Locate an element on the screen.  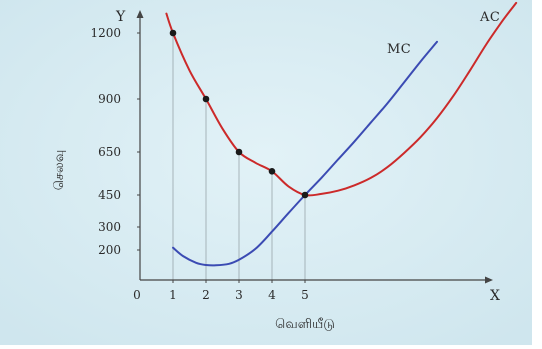
y-tick-label-1200: 1200 is located at coordinates (105, 33).